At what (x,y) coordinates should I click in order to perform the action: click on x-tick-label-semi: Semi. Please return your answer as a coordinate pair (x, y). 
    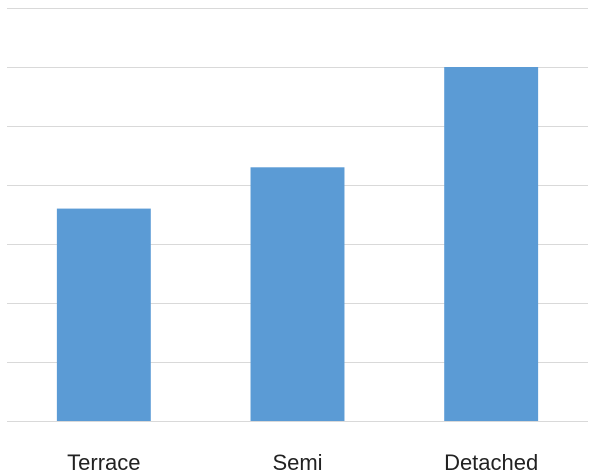
    Looking at the image, I should click on (297, 462).